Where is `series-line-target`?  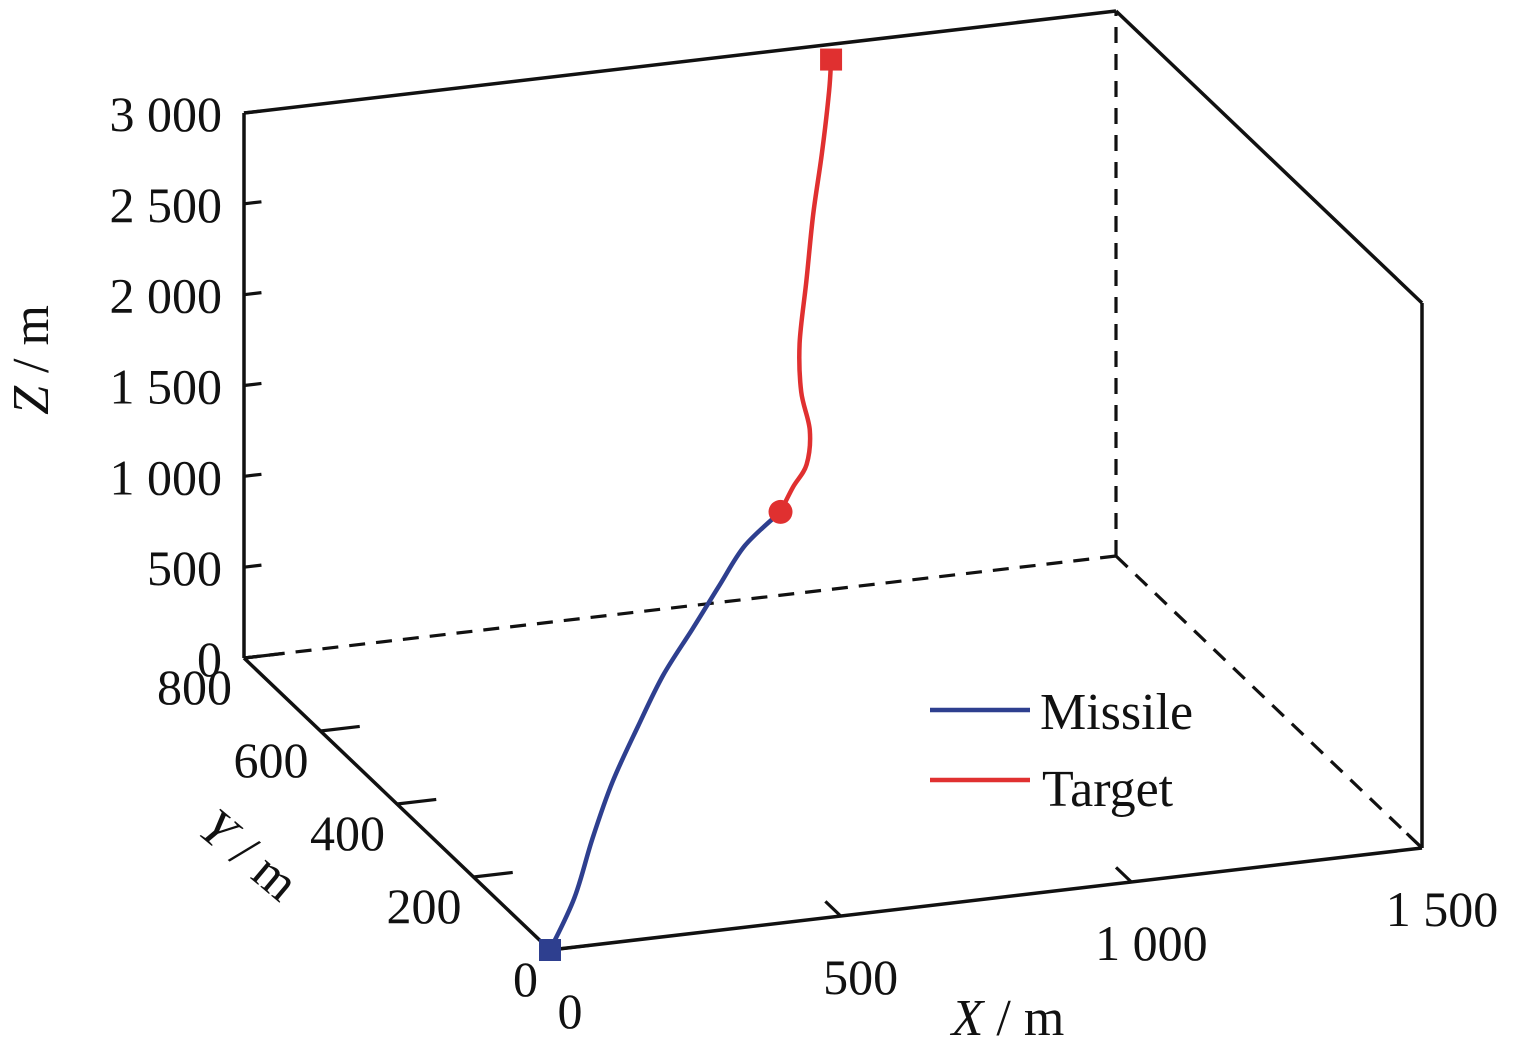 series-line-target is located at coordinates (806, 286).